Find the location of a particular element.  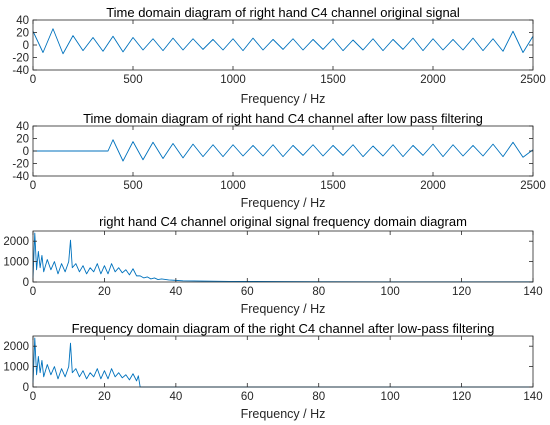

subplot-2-x-ticks: 0 500 1000 1500 2000 2500 is located at coordinates (288, 159).